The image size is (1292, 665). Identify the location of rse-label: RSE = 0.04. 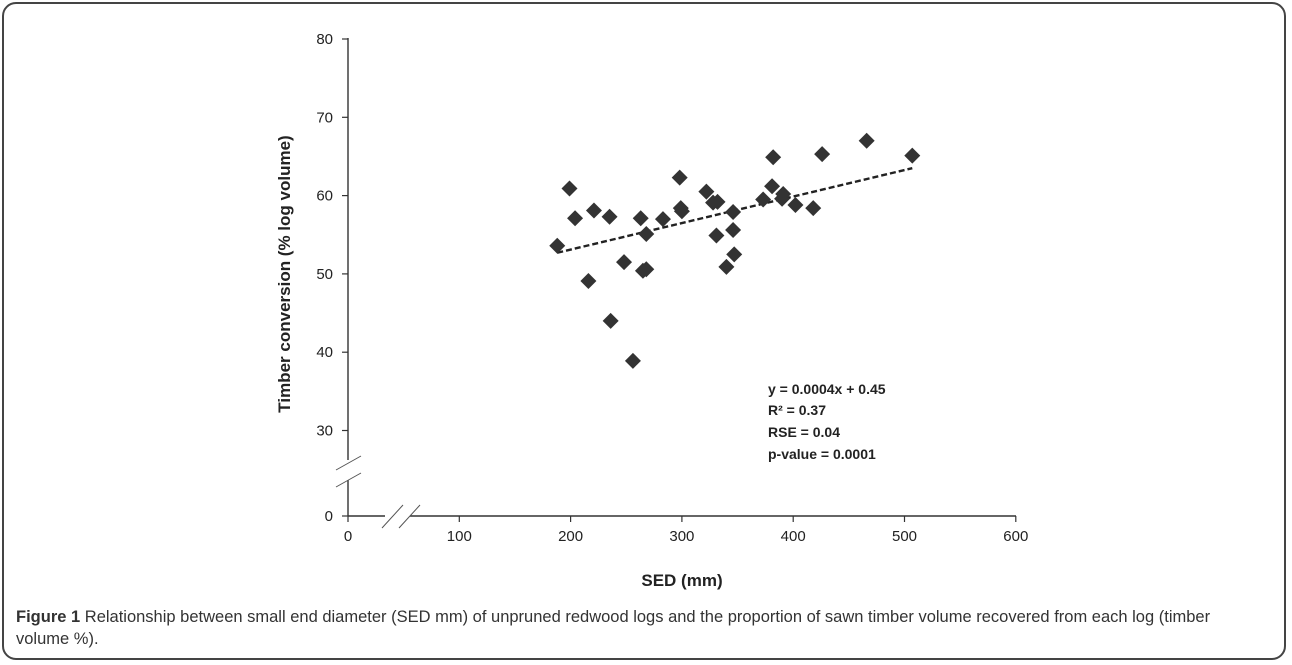
(804, 432).